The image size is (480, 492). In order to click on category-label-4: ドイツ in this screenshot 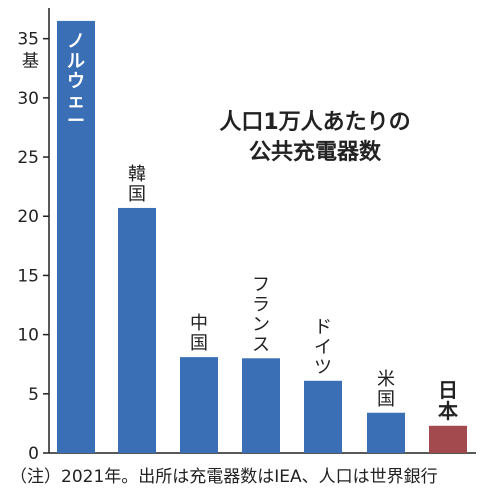, I will do `click(323, 347)`.